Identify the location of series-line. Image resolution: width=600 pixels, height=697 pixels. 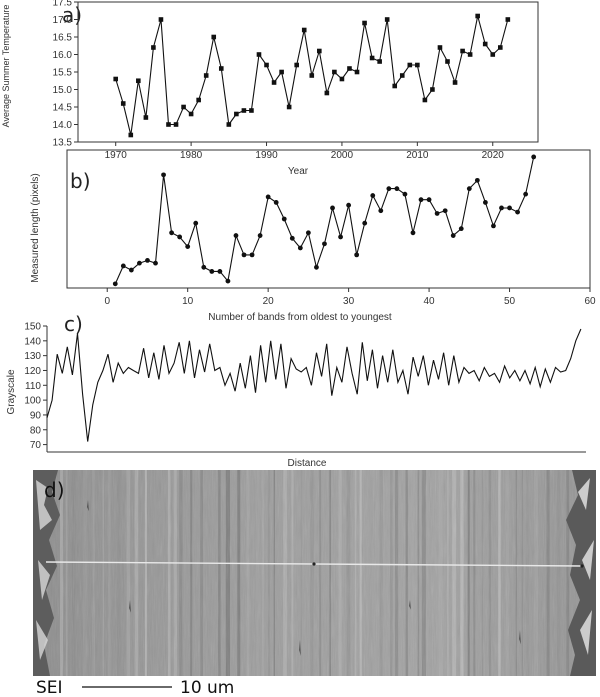
(314, 385).